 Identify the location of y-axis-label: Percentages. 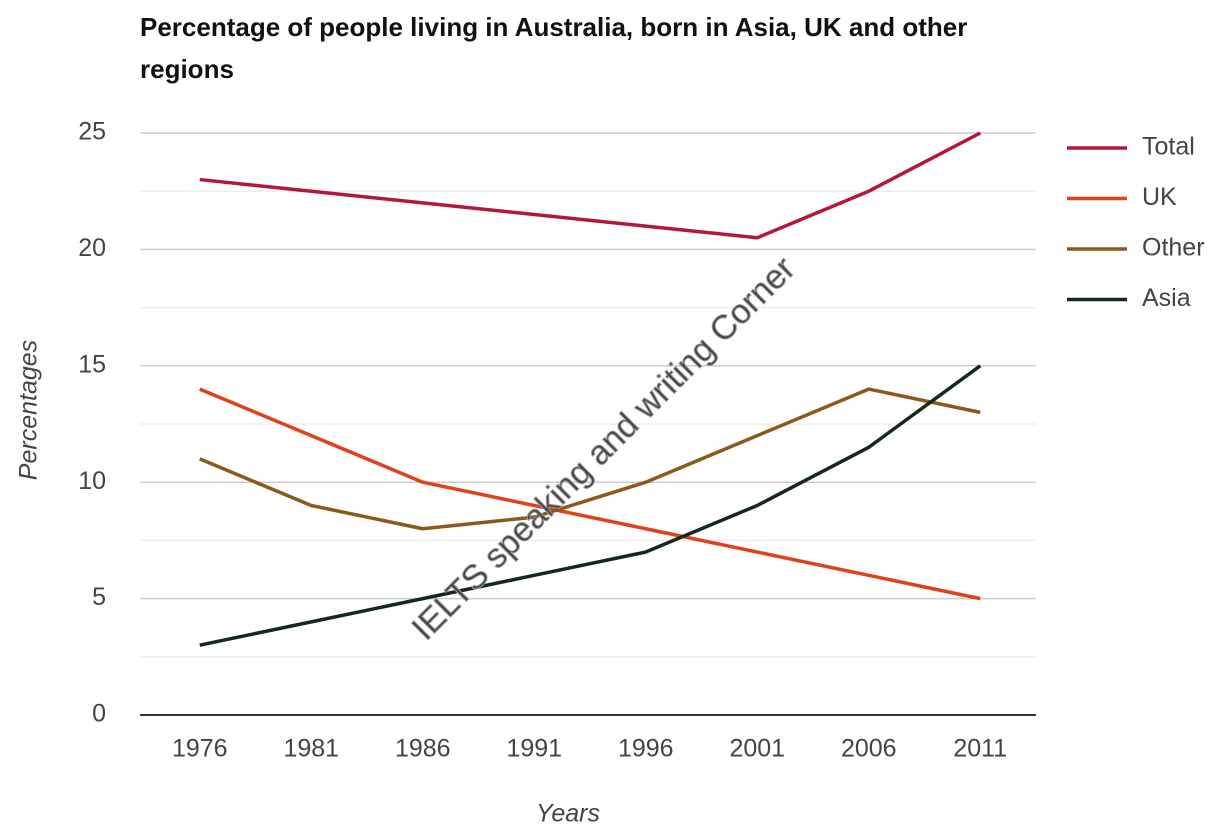
(29, 410).